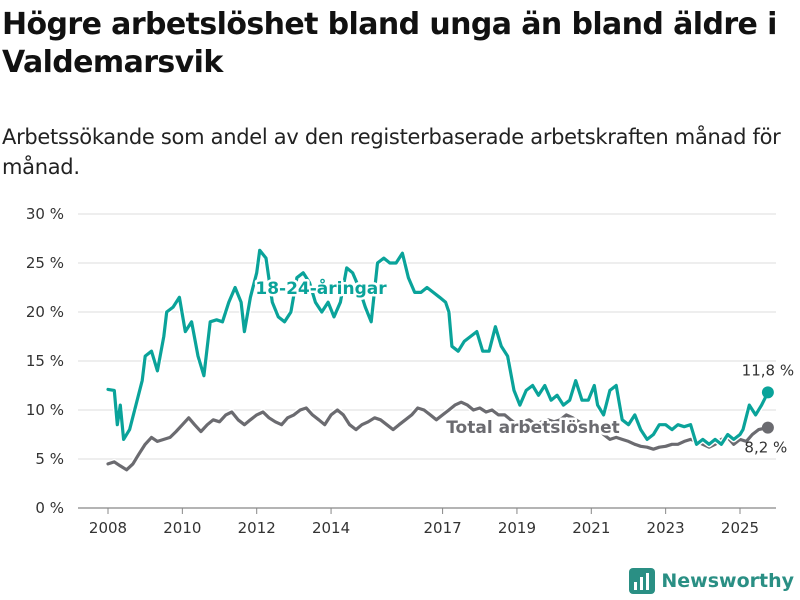 The width and height of the screenshot is (800, 600). I want to click on x-tick-label: 2012, so click(257, 528).